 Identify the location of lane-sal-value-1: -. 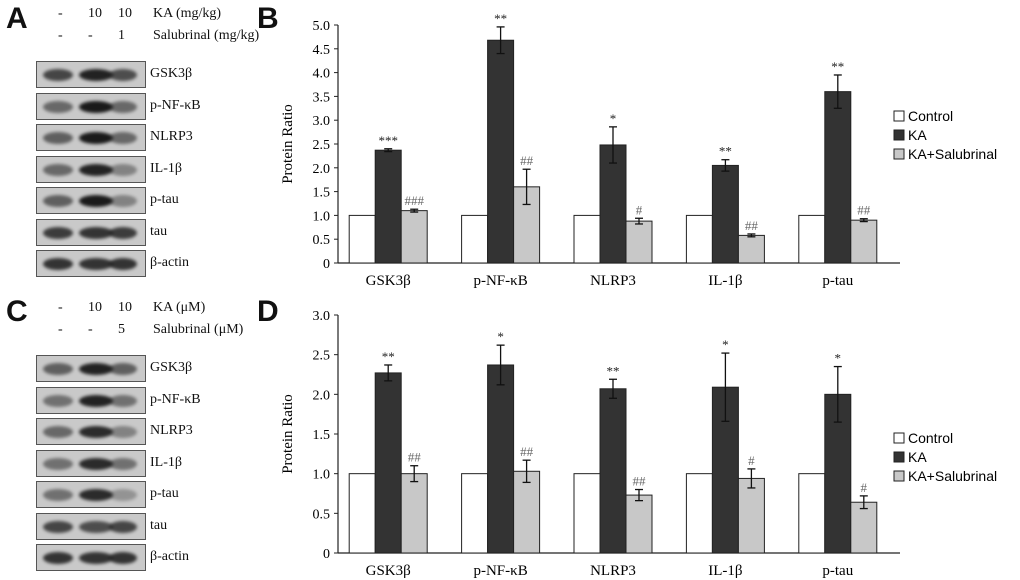
(90, 329).